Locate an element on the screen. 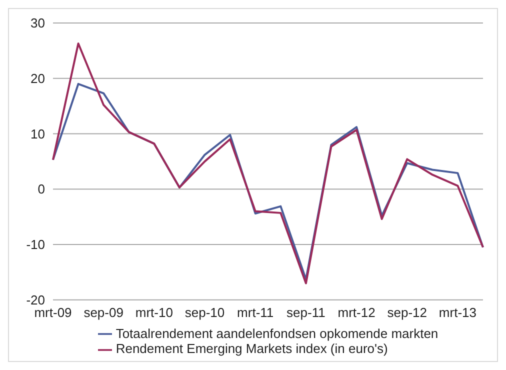  y-tick-label: -20 is located at coordinates (35, 300).